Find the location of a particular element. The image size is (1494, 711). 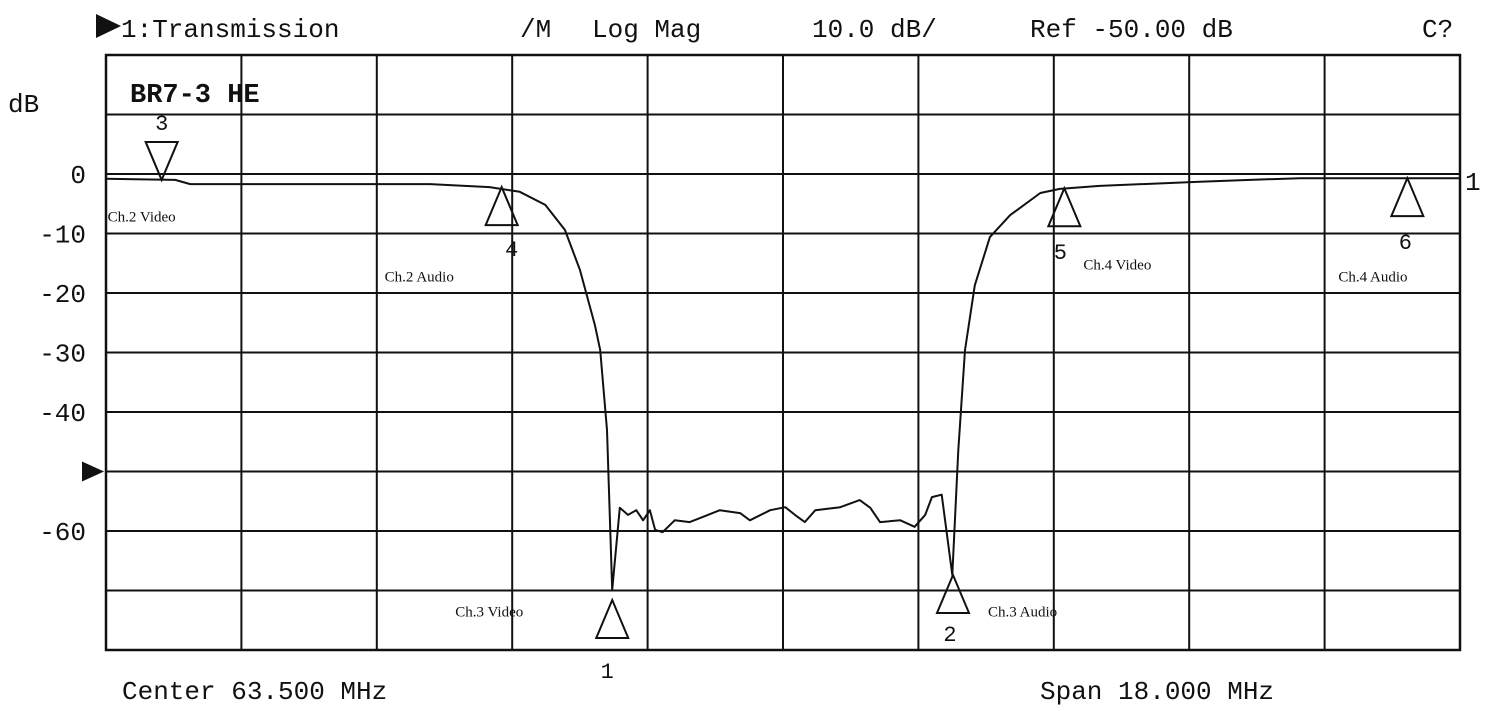

y-tick-label: -60 is located at coordinates (62, 533).